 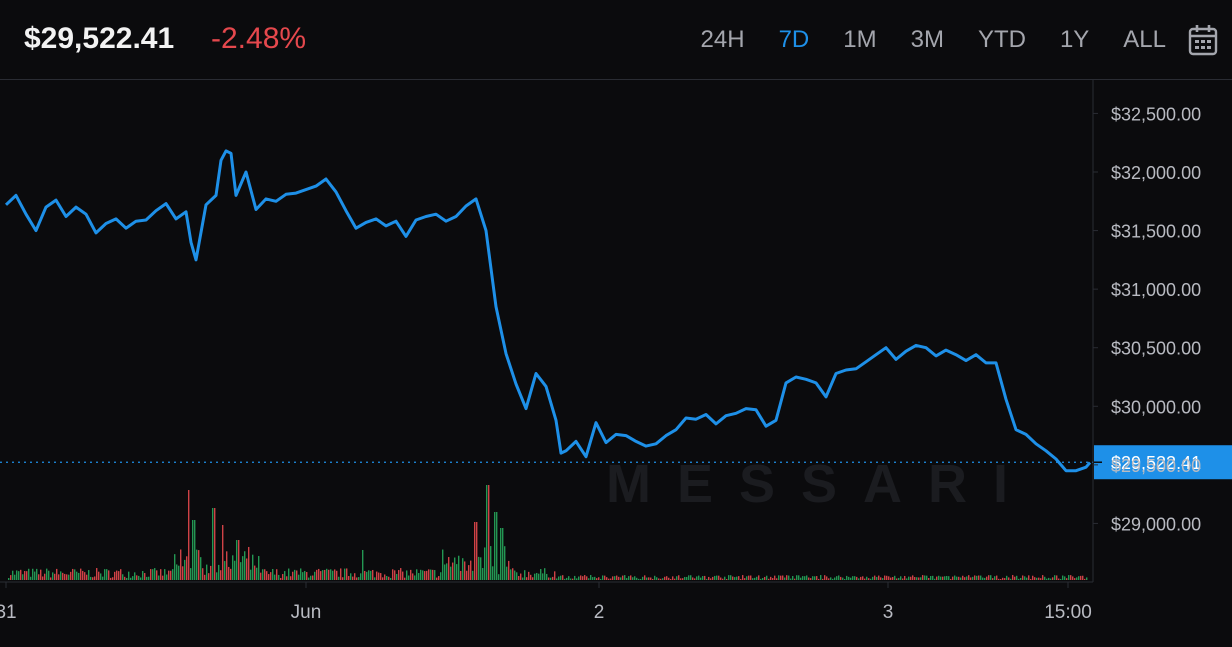 I want to click on x-tick-label: 31, so click(x=8, y=612).